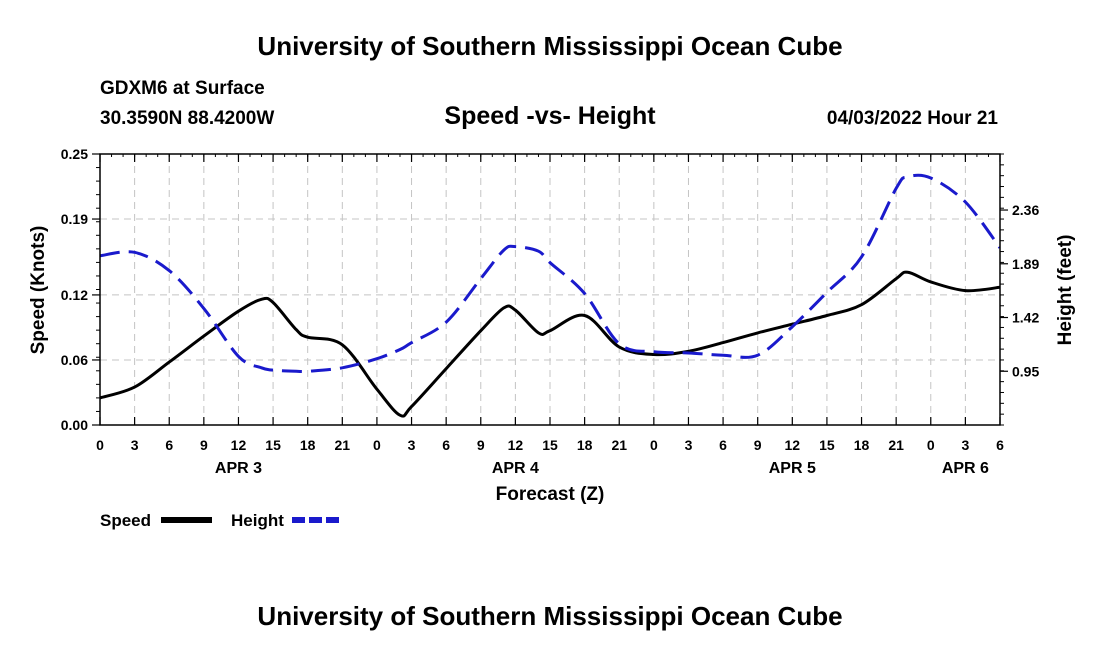 This screenshot has height=650, width=1100. What do you see at coordinates (187, 118) in the screenshot?
I see `coords-label: 30.3590N 88.4200W` at bounding box center [187, 118].